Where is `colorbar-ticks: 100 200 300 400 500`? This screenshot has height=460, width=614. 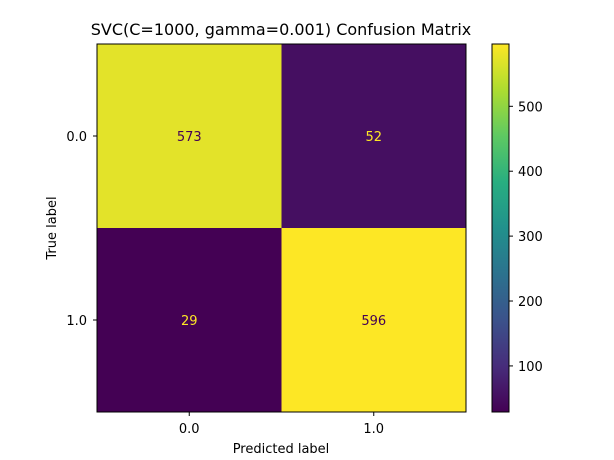 colorbar-ticks: 100 200 300 400 500 is located at coordinates (526, 237).